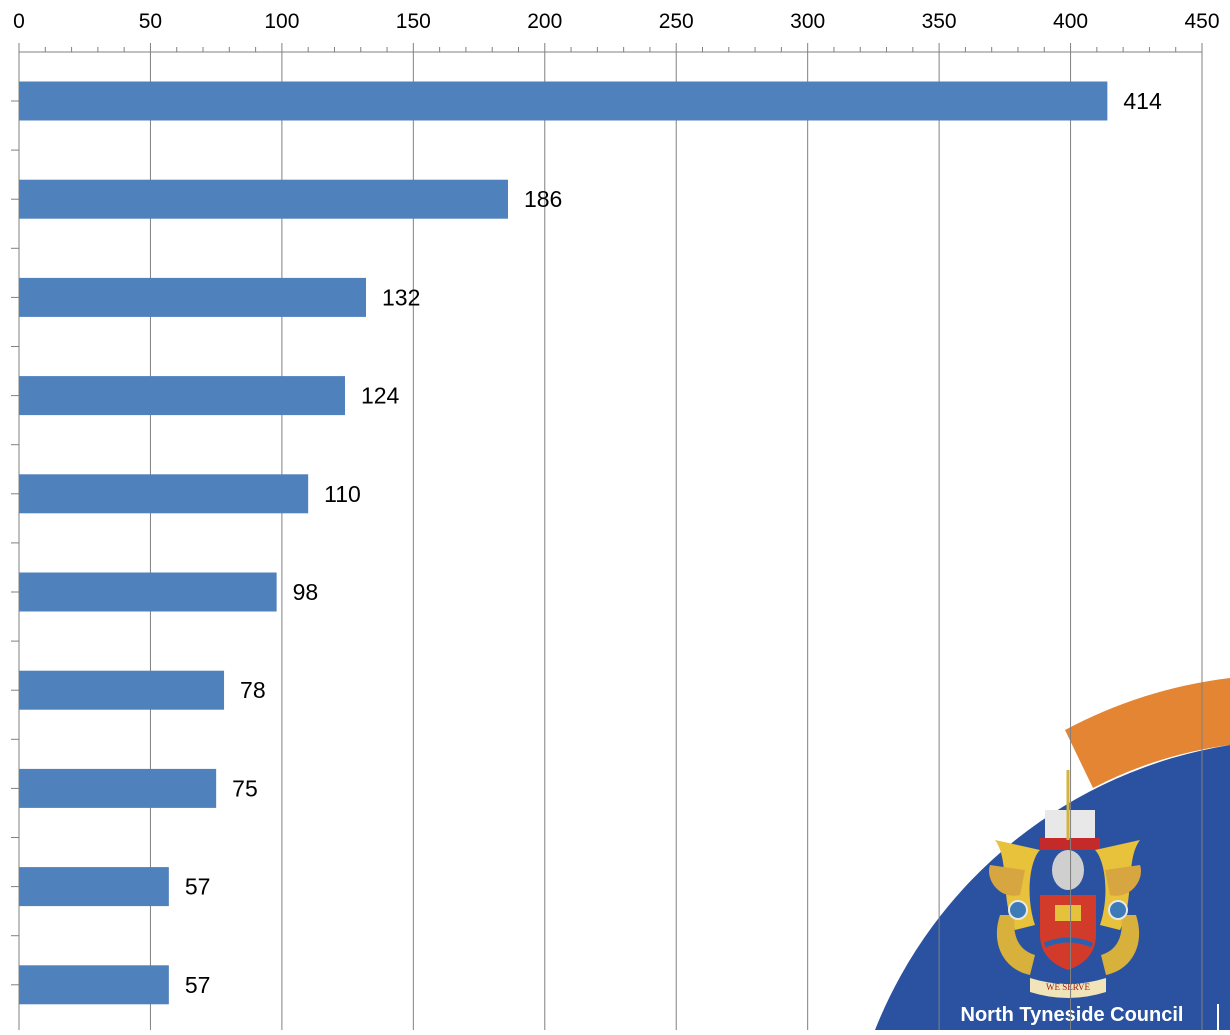 The height and width of the screenshot is (1035, 1230). Describe the element at coordinates (1072, 1015) in the screenshot. I see `council-name-label: North Tyneside Council` at that location.